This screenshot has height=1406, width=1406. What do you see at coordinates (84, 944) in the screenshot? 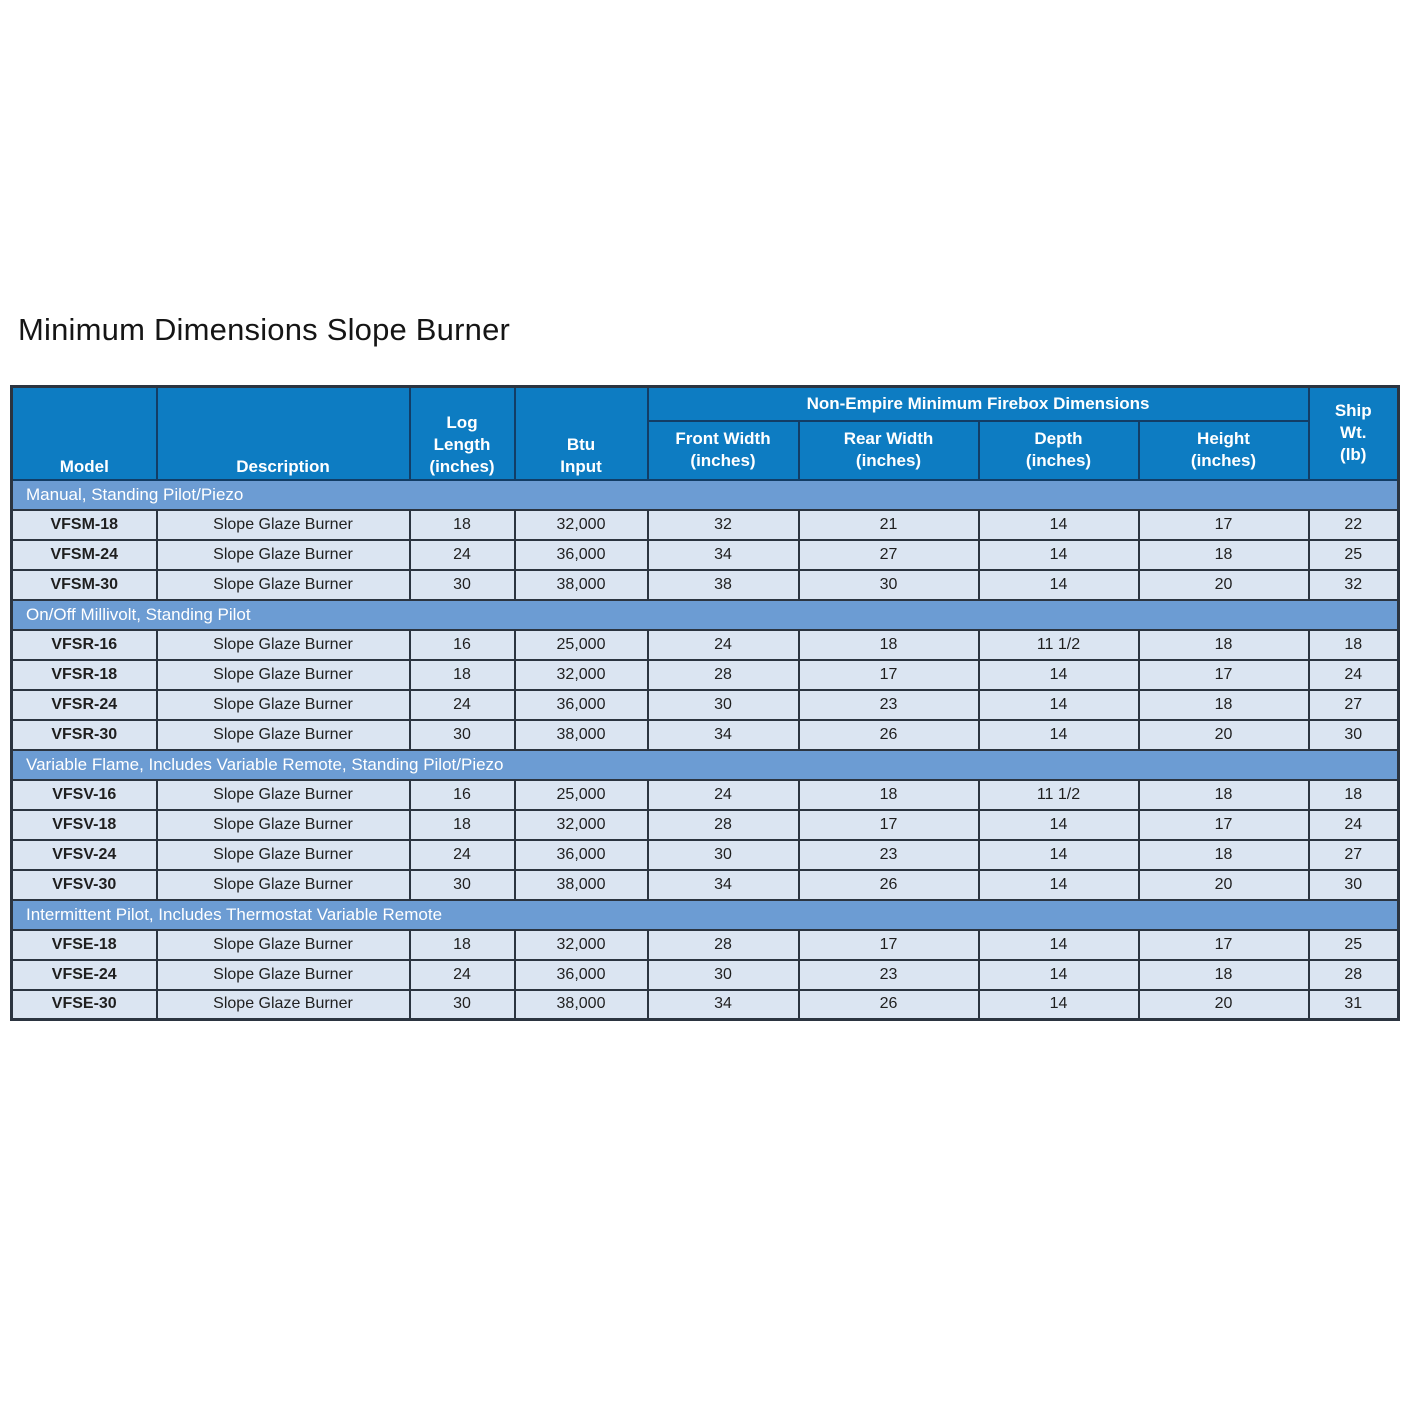
I see `cell-model: VFSE-18` at bounding box center [84, 944].